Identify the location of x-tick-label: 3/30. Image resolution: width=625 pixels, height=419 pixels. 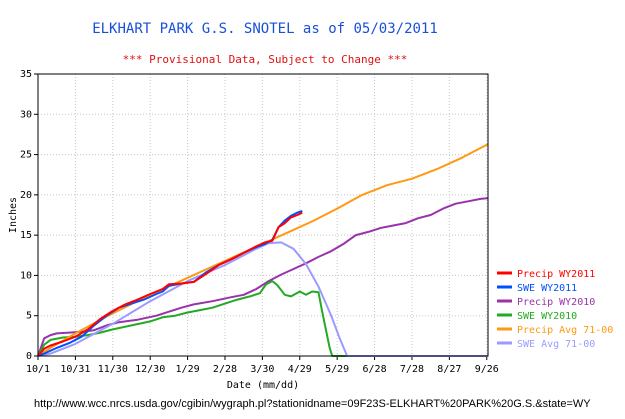
(262, 369).